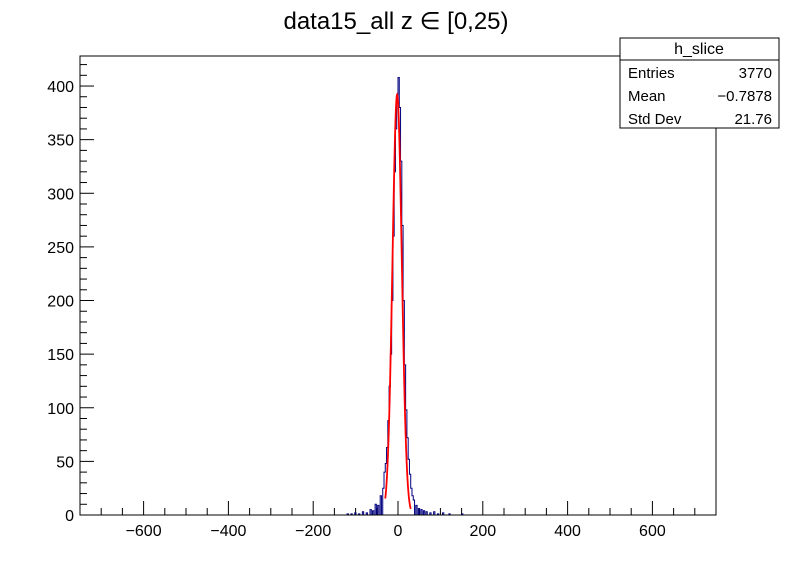  What do you see at coordinates (755, 73) in the screenshot?
I see `stats-entries-value: 3770` at bounding box center [755, 73].